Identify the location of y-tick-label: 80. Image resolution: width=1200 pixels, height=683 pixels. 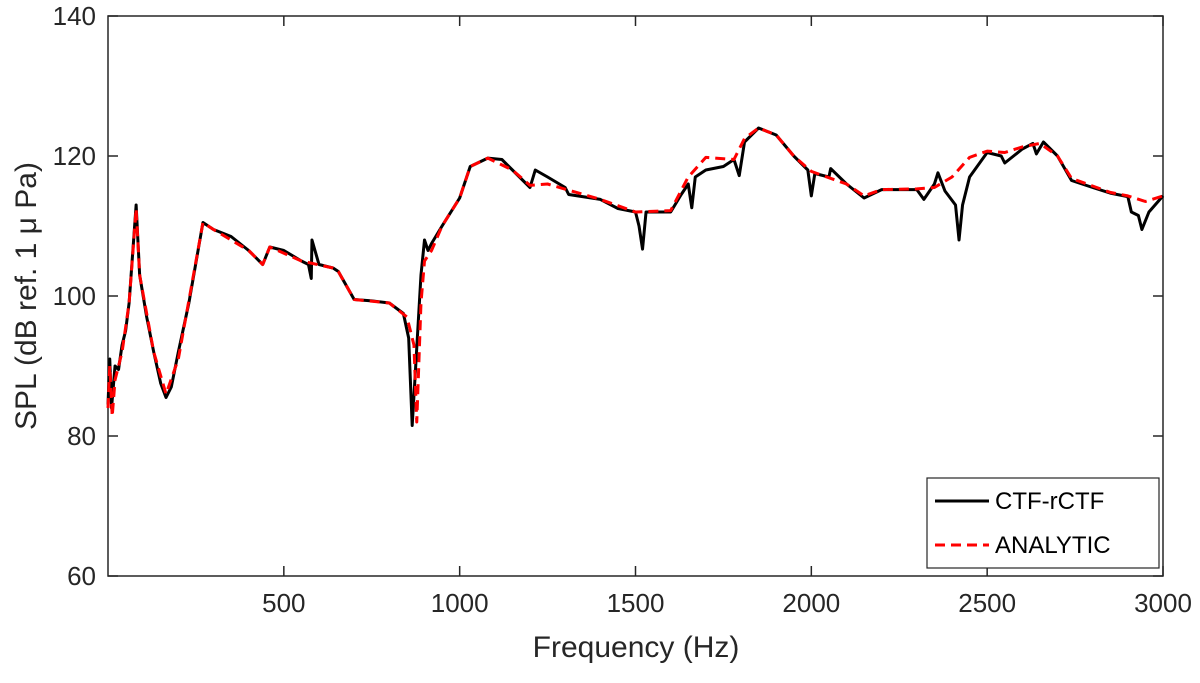
(81, 436).